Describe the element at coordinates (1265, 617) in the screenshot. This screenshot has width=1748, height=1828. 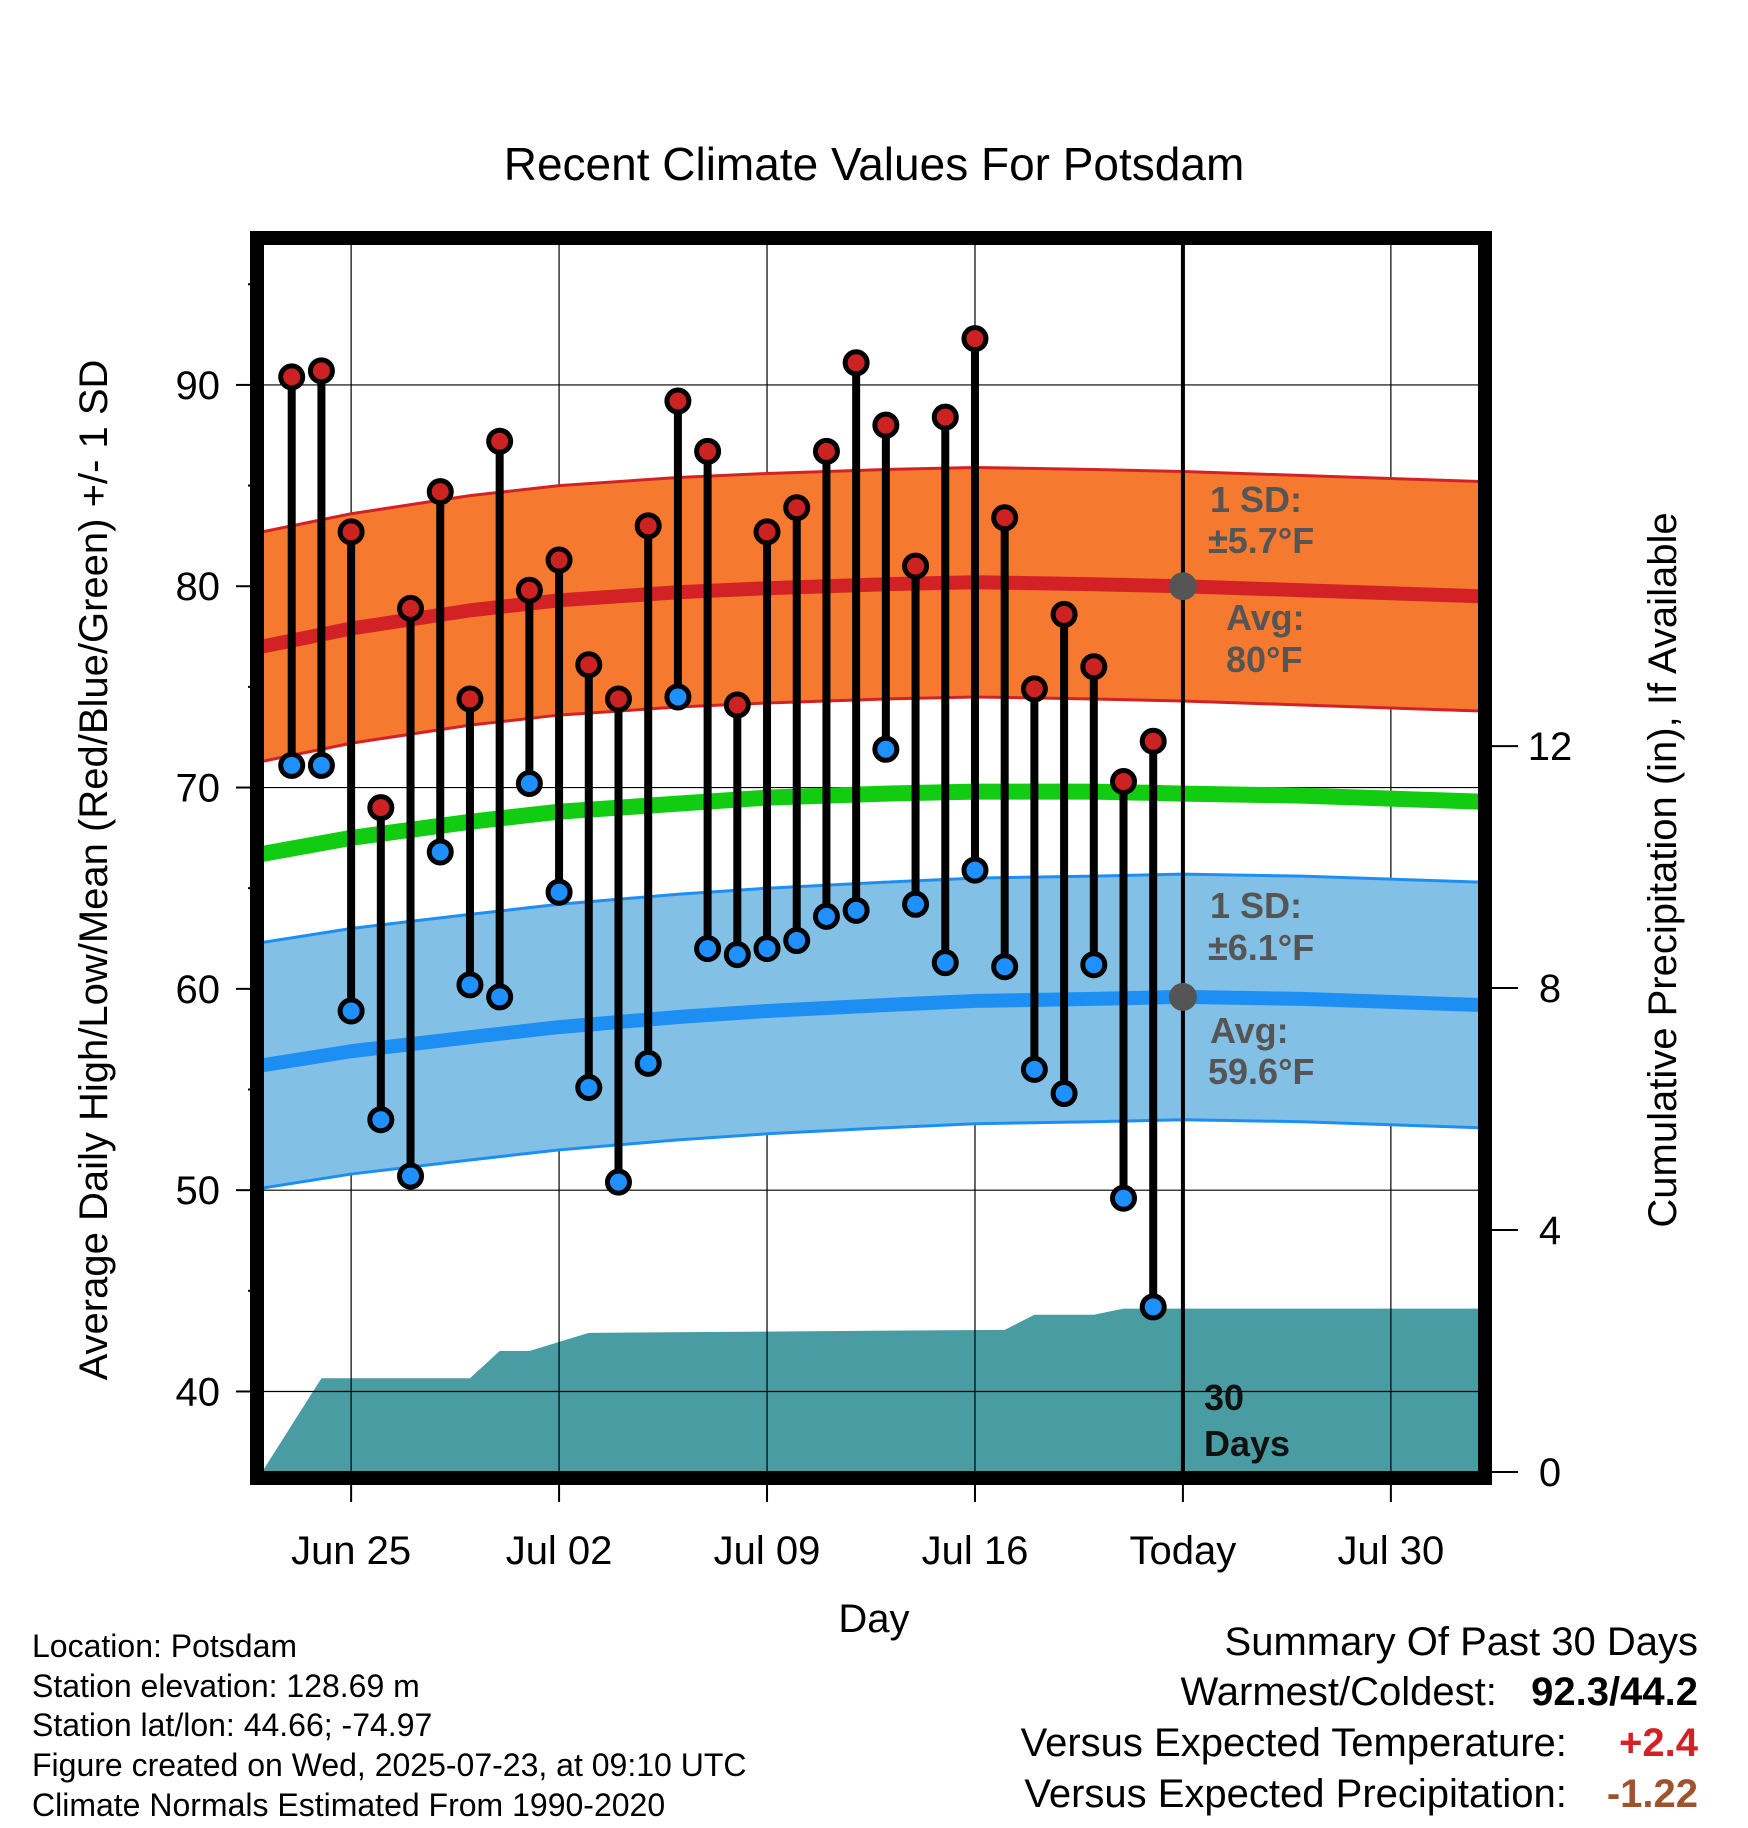
I see `high-avg-label: Avg:` at that location.